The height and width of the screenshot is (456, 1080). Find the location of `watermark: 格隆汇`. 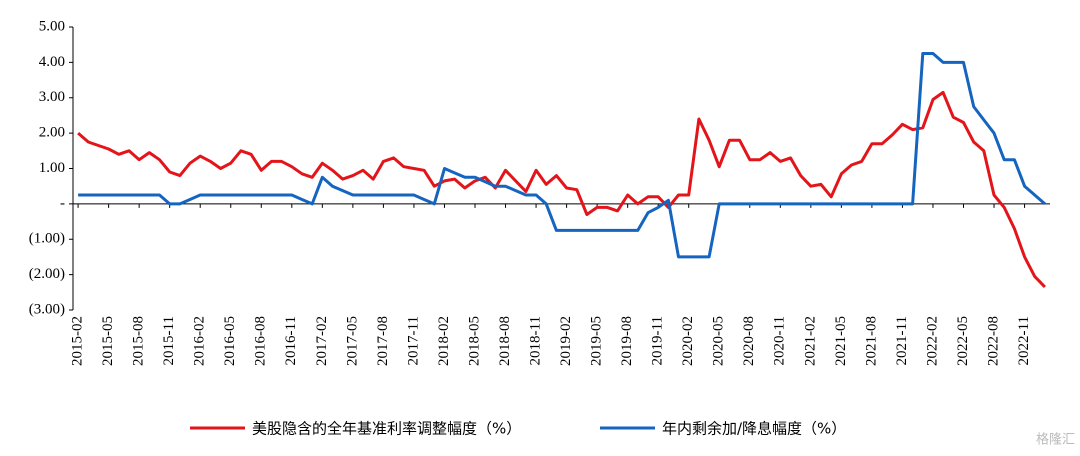

watermark: 格隆汇 is located at coordinates (1055, 440).